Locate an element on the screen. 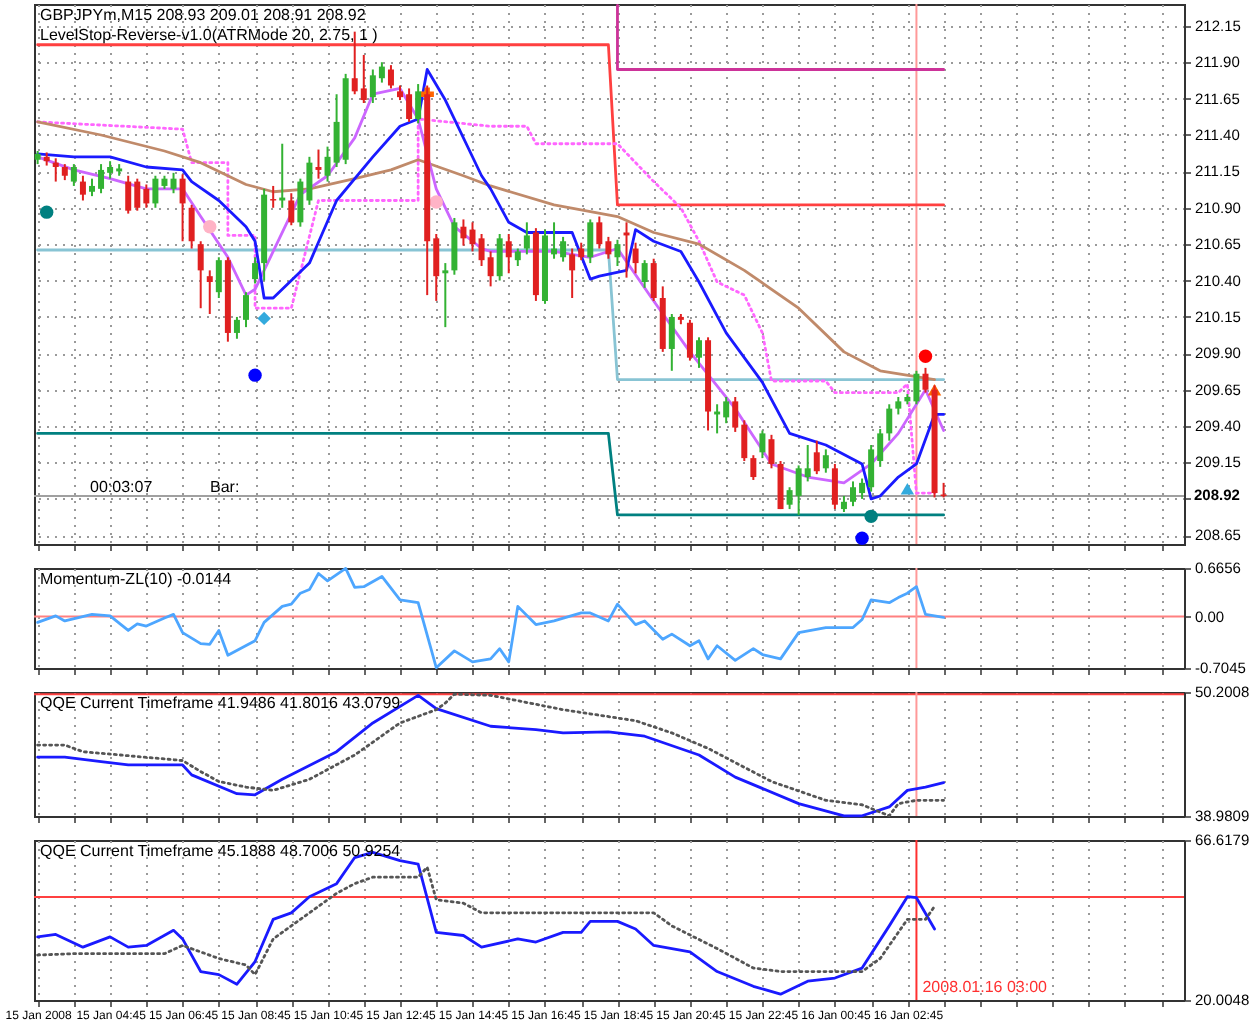 This screenshot has height=1028, width=1250. chart-title: QQE Current Timeframe 41.9486 41.8016 43.0799 is located at coordinates (221, 703).